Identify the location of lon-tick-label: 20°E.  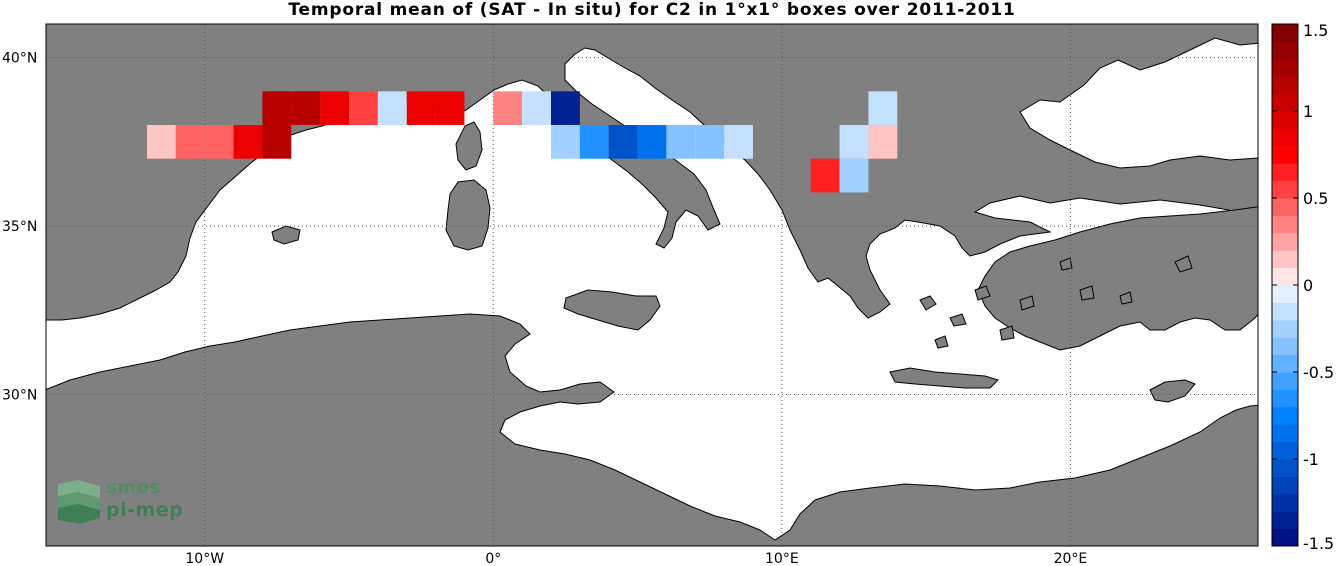
(1071, 558).